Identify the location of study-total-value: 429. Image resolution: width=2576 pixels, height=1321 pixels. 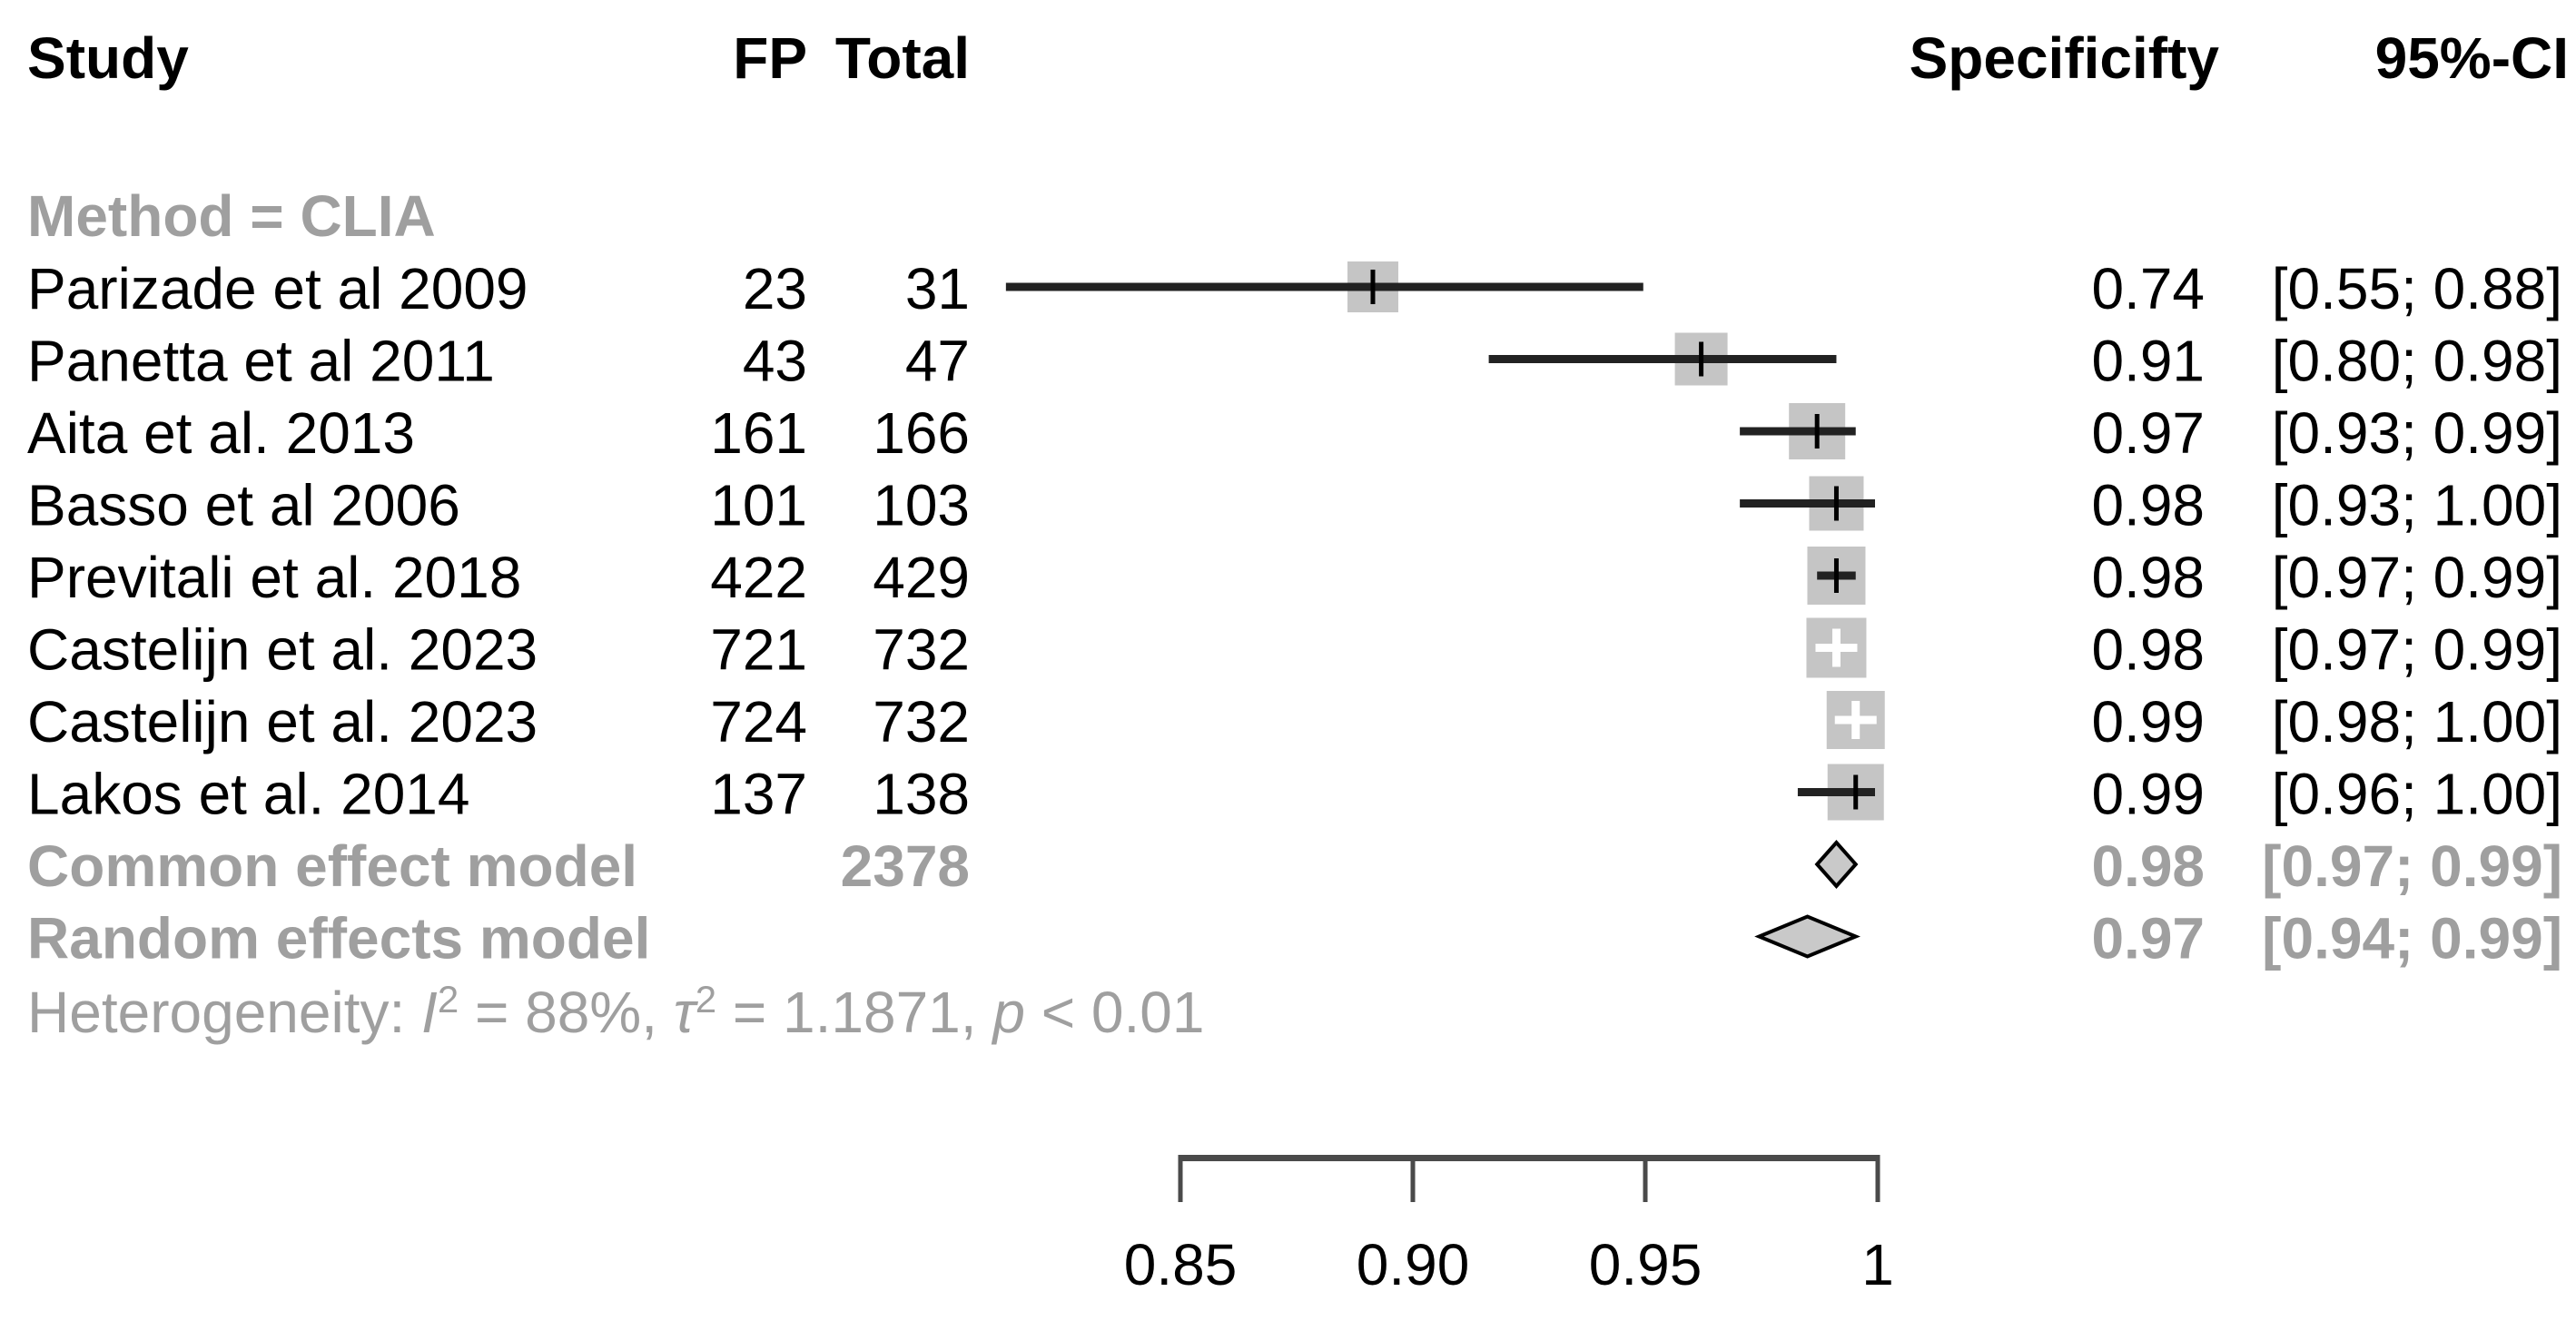
(921, 577).